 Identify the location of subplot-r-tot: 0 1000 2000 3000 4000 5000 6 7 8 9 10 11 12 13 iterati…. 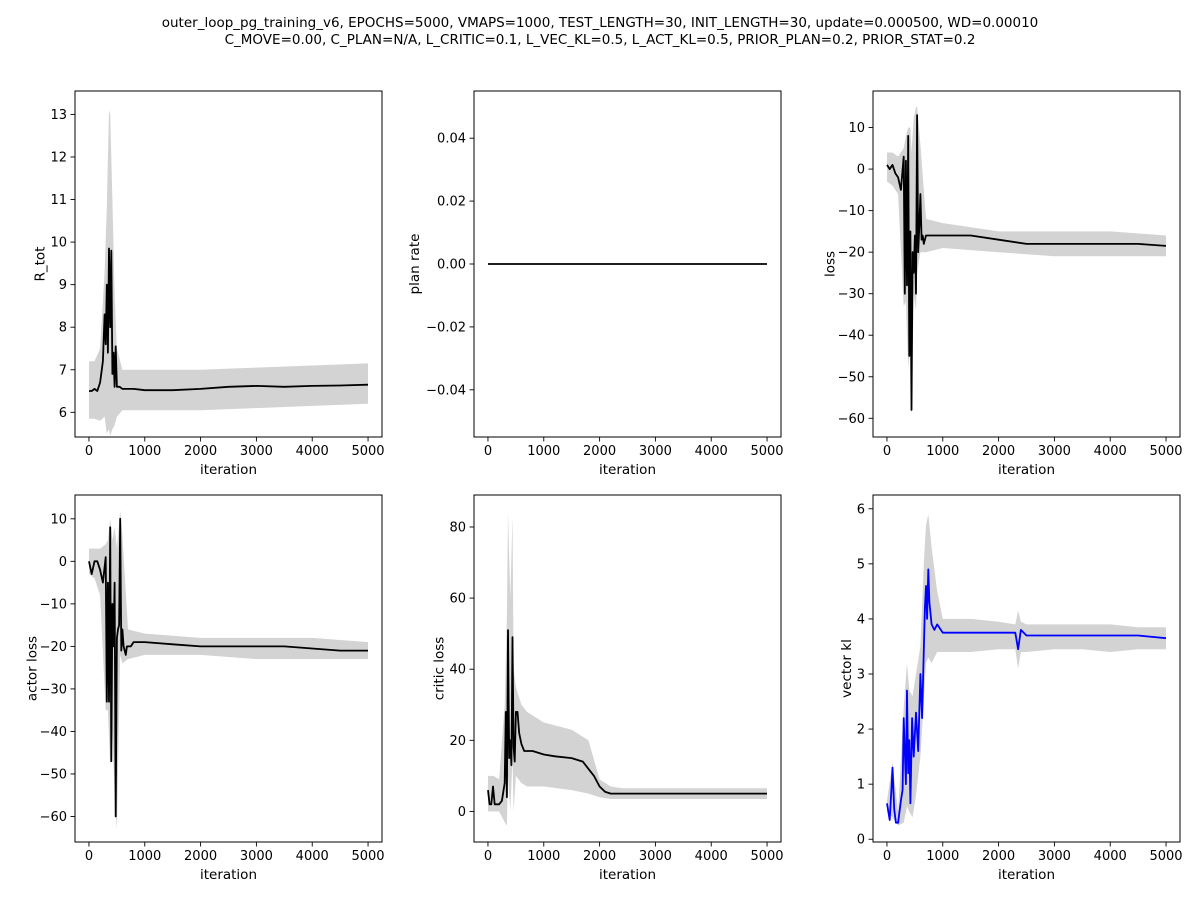
(209, 284).